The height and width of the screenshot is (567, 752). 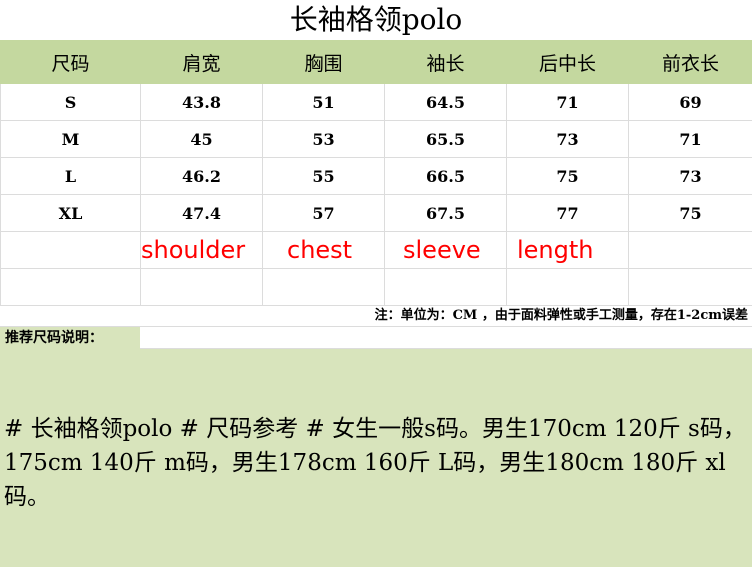 What do you see at coordinates (320, 250) in the screenshot?
I see `label-chest: chest` at bounding box center [320, 250].